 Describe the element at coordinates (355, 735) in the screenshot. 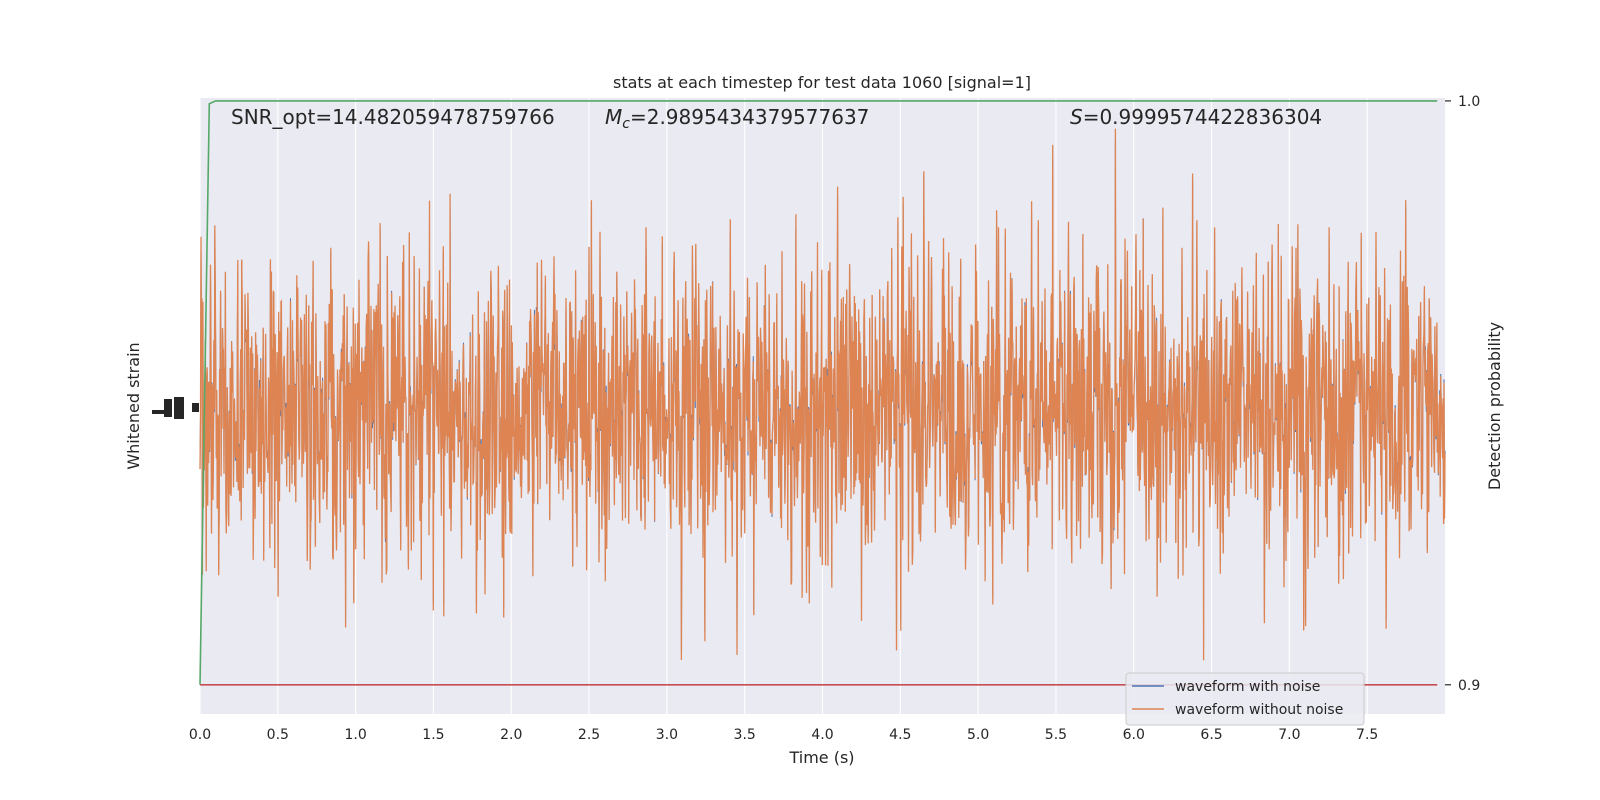

I see `x-tick-label: 1.0` at that location.